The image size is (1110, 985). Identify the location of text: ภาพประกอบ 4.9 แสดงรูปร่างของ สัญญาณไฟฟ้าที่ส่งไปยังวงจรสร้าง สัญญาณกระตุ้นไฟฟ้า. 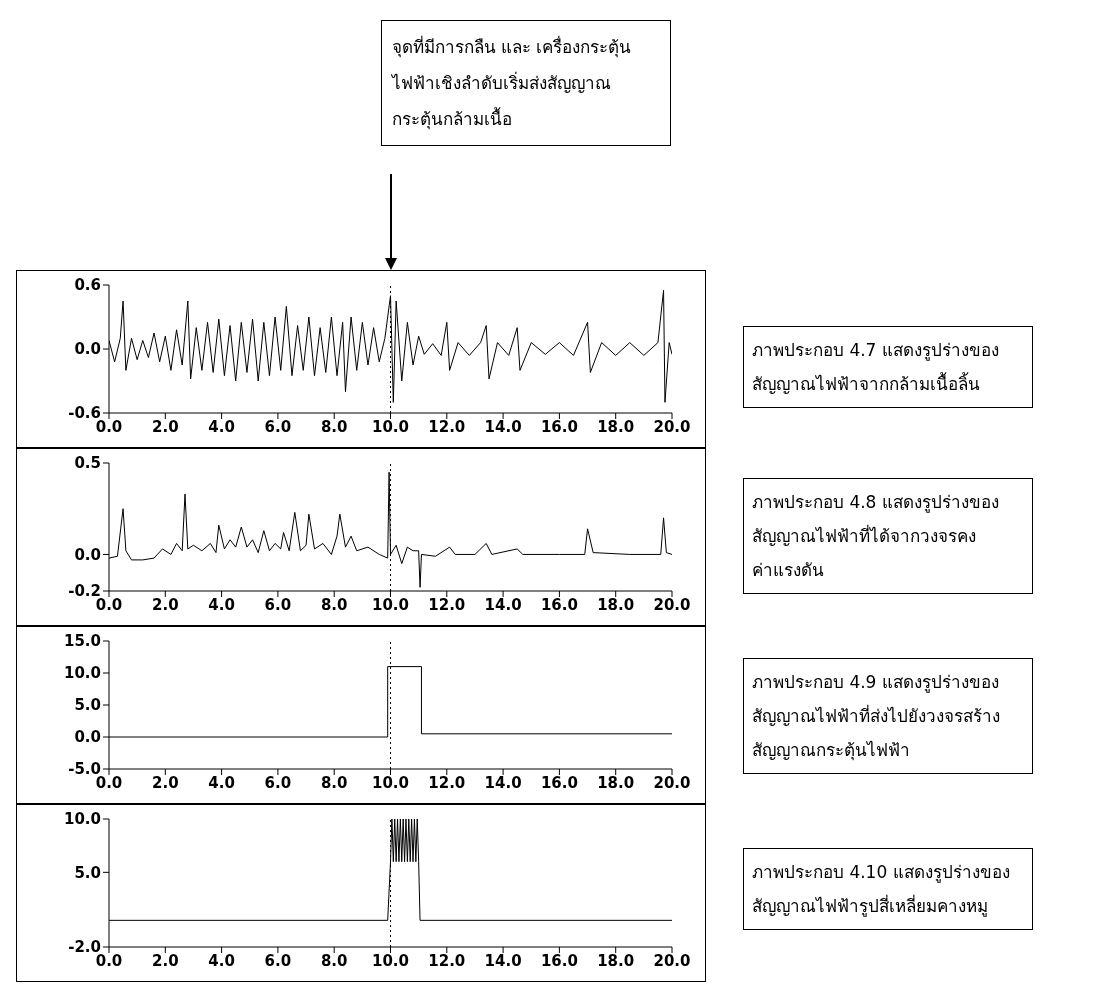
(888, 716).